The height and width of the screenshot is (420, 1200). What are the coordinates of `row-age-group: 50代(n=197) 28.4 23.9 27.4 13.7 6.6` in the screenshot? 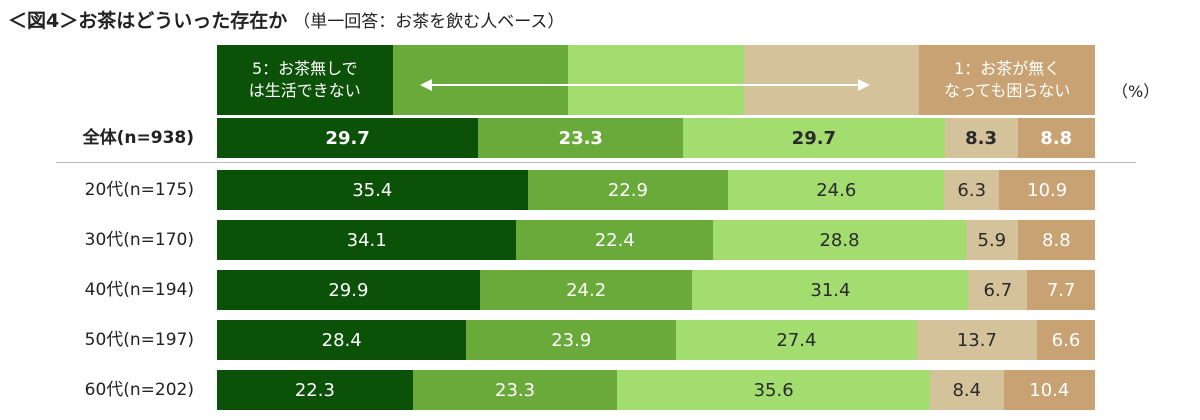 It's located at (600, 340).